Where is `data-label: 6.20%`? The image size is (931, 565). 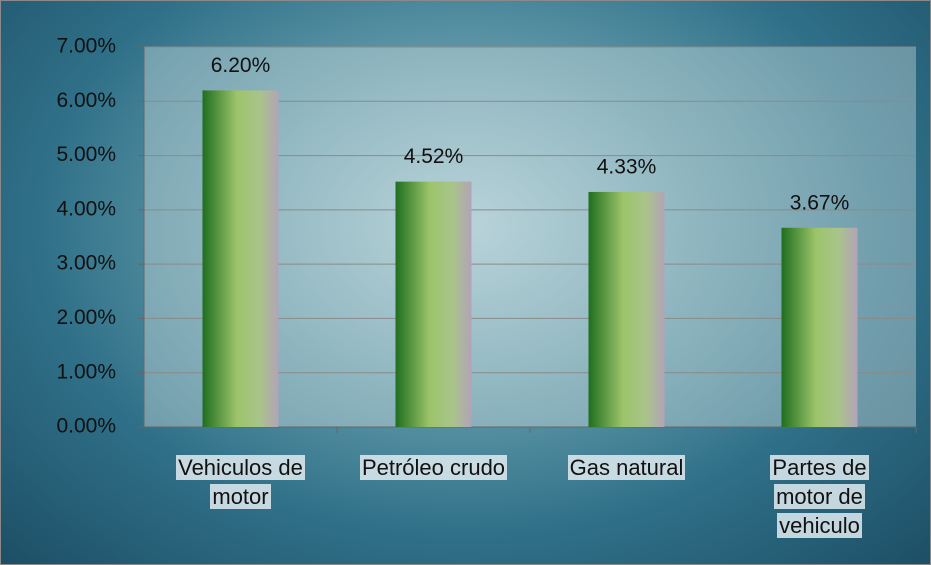 data-label: 6.20% is located at coordinates (241, 65).